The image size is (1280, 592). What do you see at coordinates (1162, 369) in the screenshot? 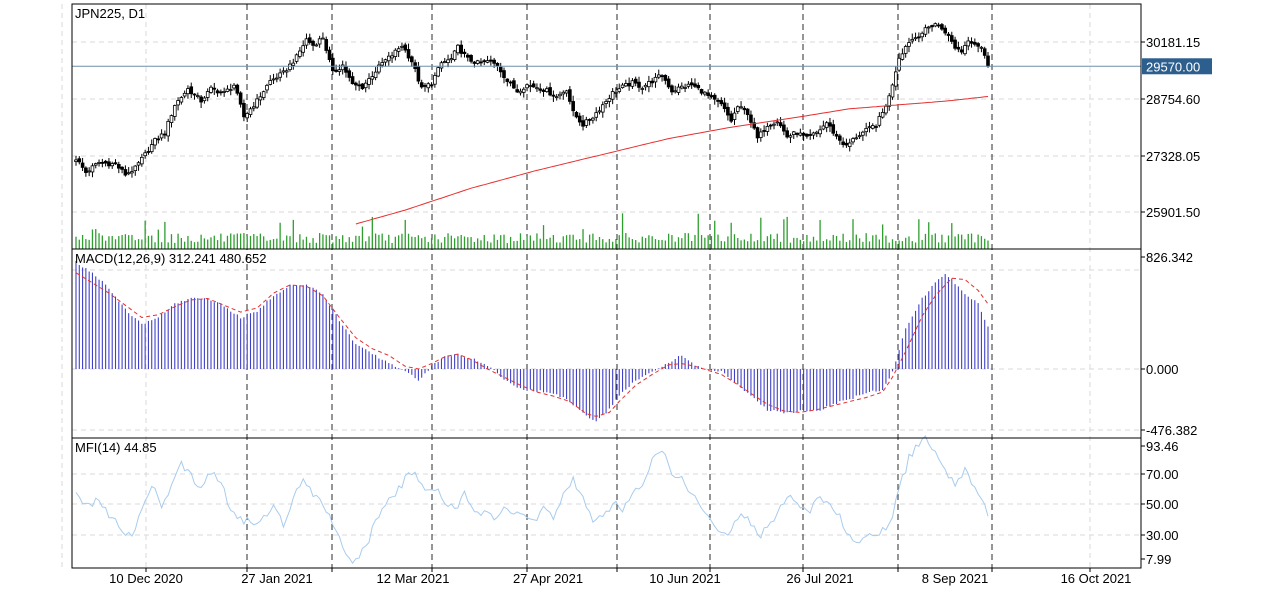
I see `macd-tick-label: 0.000` at bounding box center [1162, 369].